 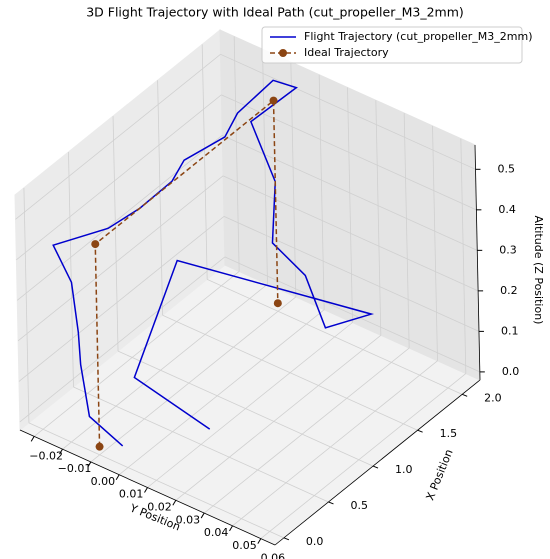 What do you see at coordinates (159, 507) in the screenshot?
I see `y-tick-label: 0.02` at bounding box center [159, 507].